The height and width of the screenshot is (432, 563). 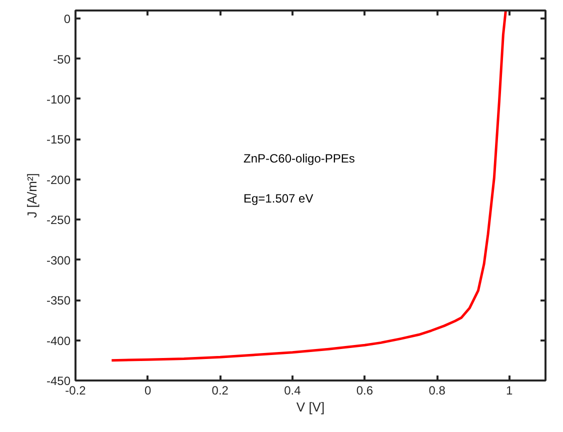 What do you see at coordinates (148, 391) in the screenshot?
I see `x-tick-label: 0` at bounding box center [148, 391].